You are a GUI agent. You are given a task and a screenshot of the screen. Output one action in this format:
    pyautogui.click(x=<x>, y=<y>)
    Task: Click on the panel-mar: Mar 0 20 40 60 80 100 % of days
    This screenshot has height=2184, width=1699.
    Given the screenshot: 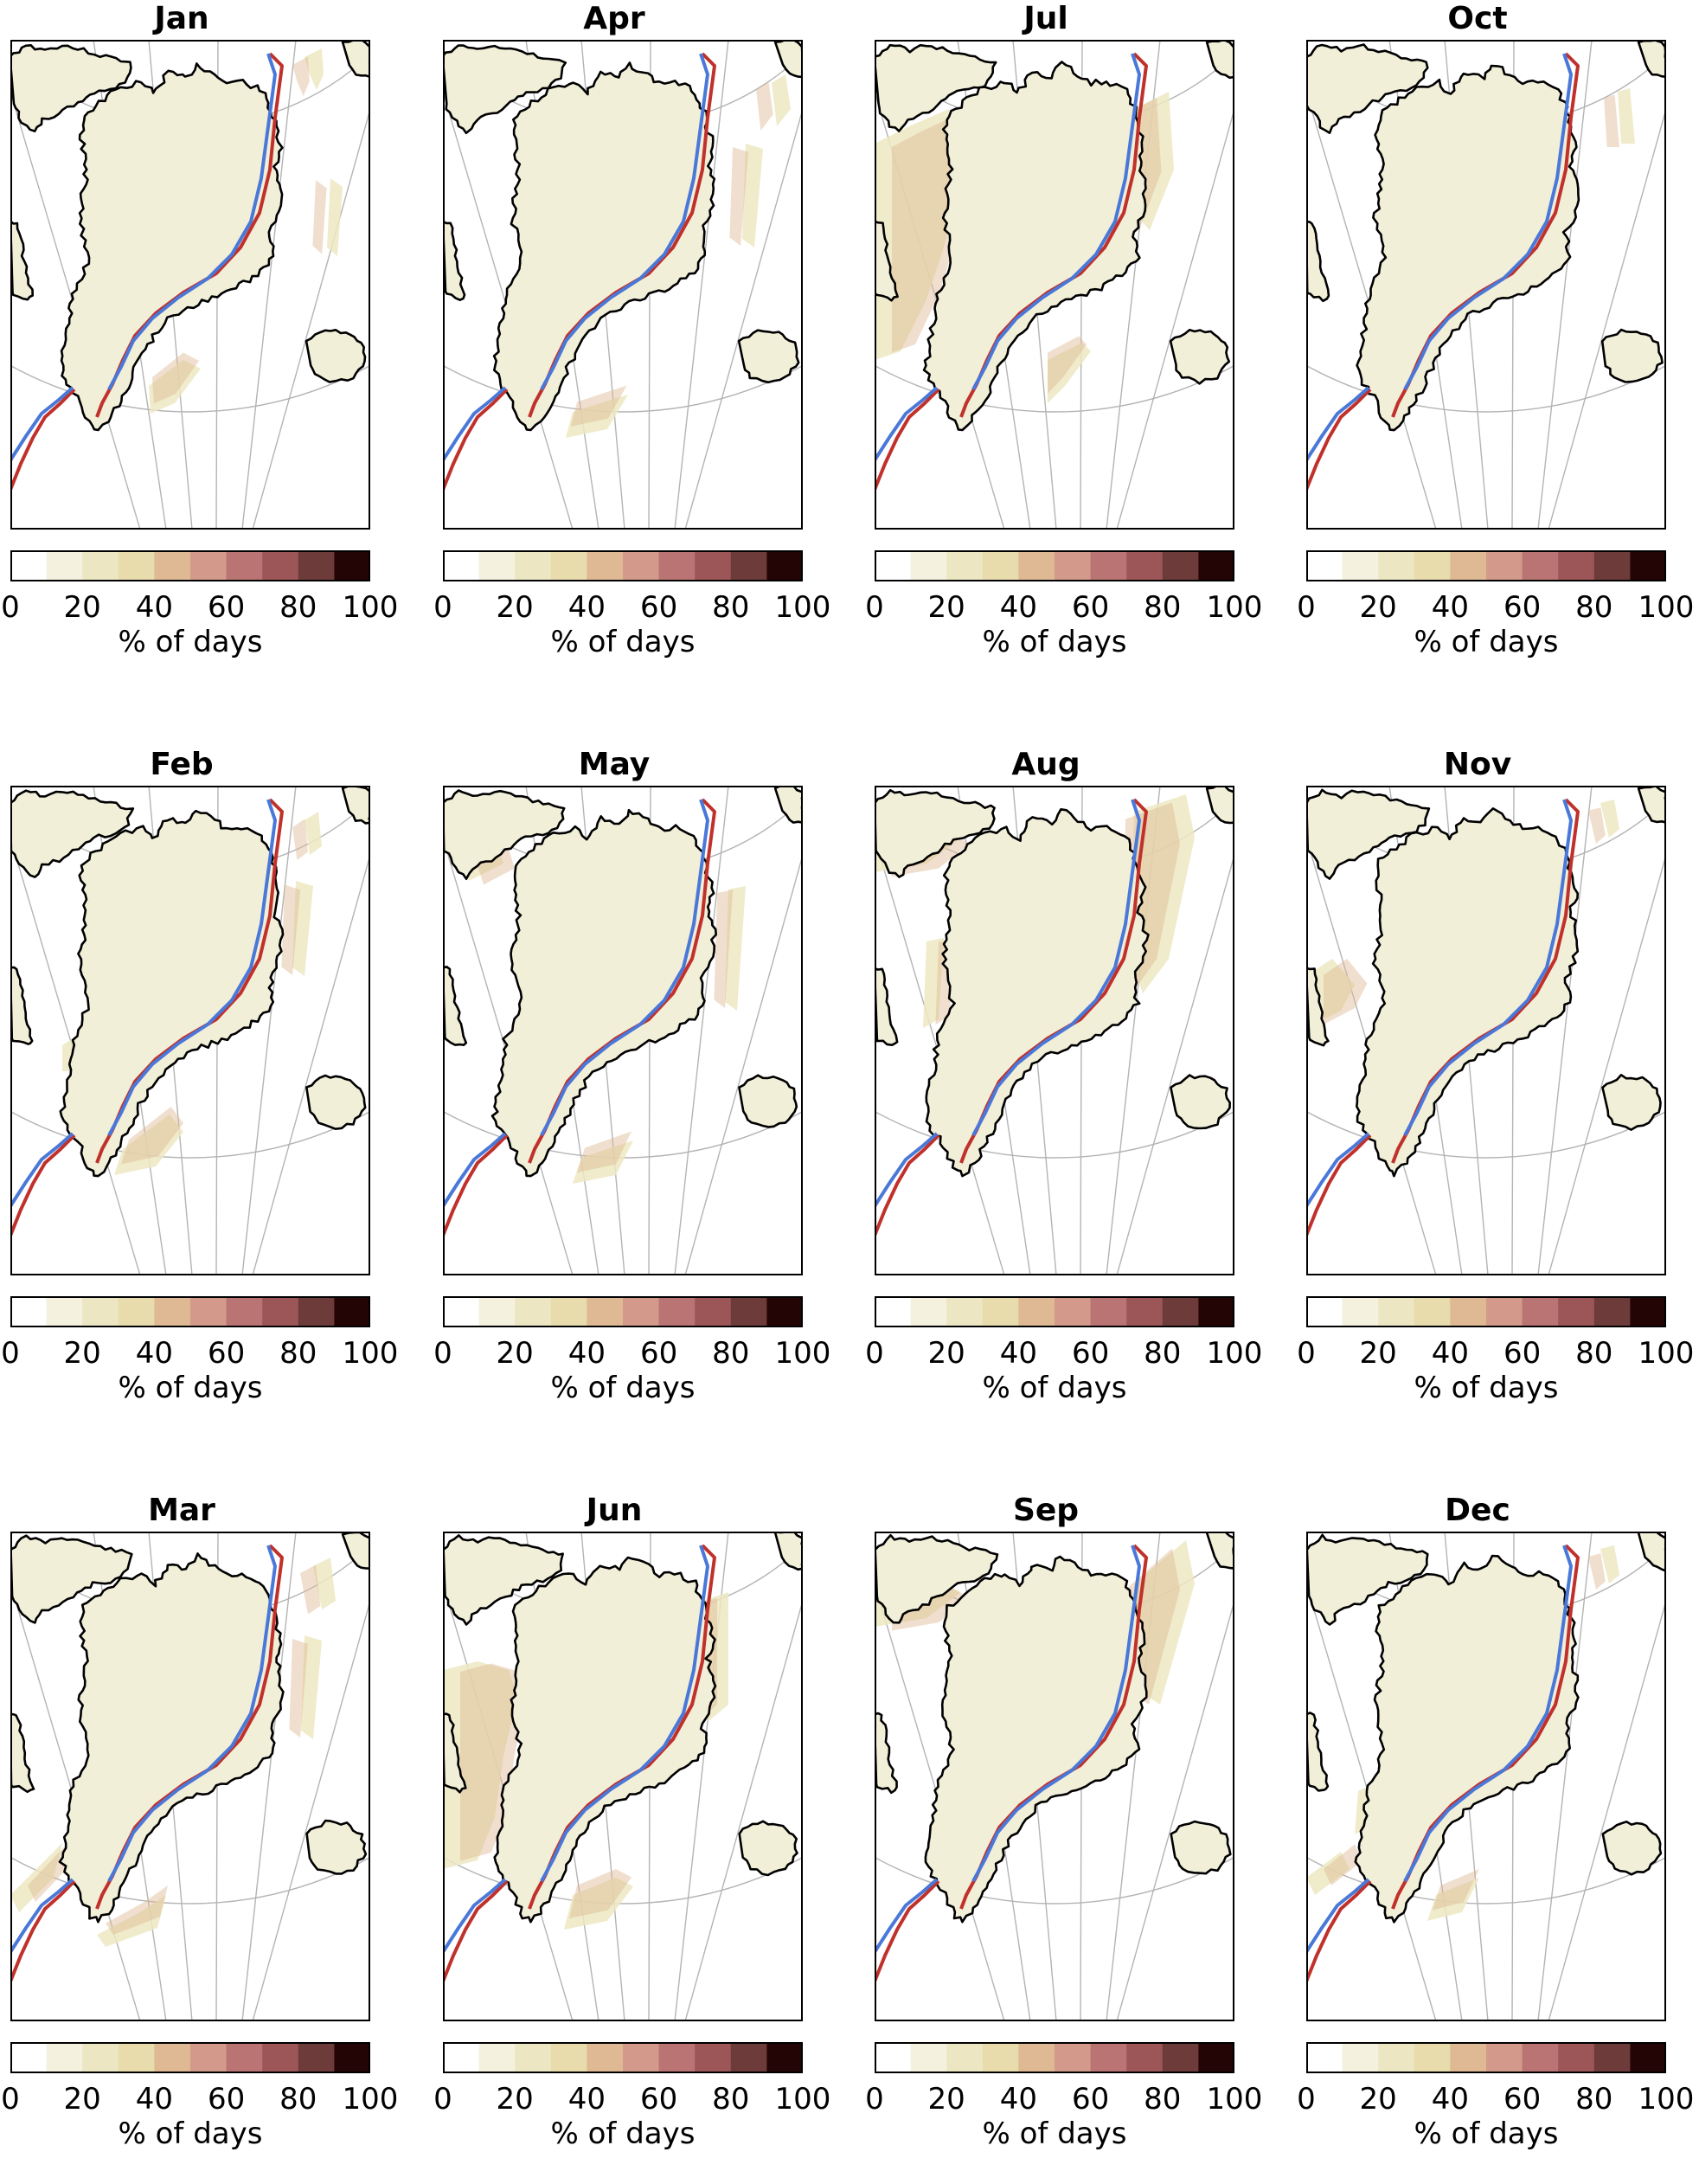 What is the action you would take?
    pyautogui.click(x=199, y=1838)
    